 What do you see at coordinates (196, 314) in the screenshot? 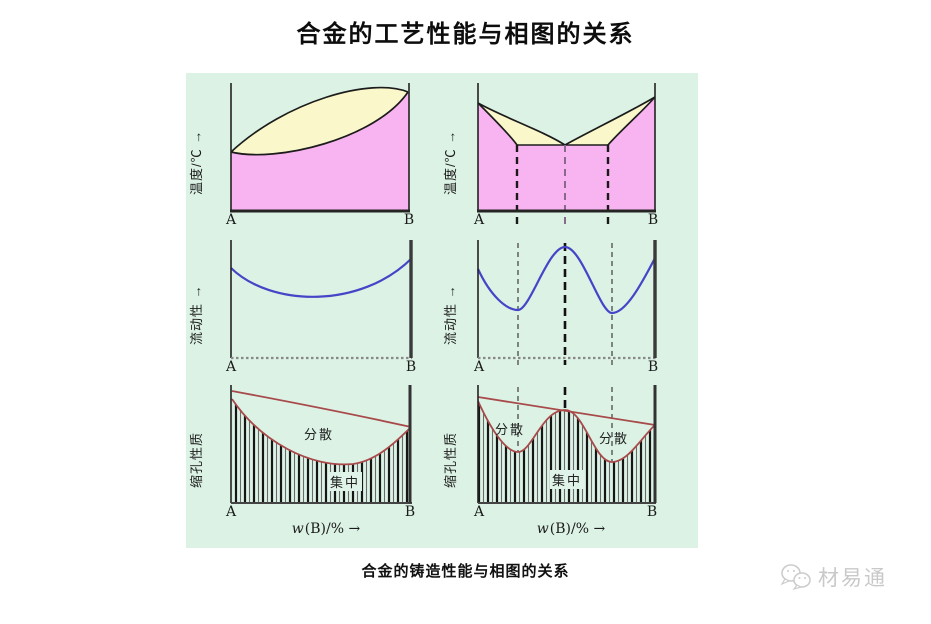
I see `y-axis-label-fluidity-left: 流动性 →` at bounding box center [196, 314].